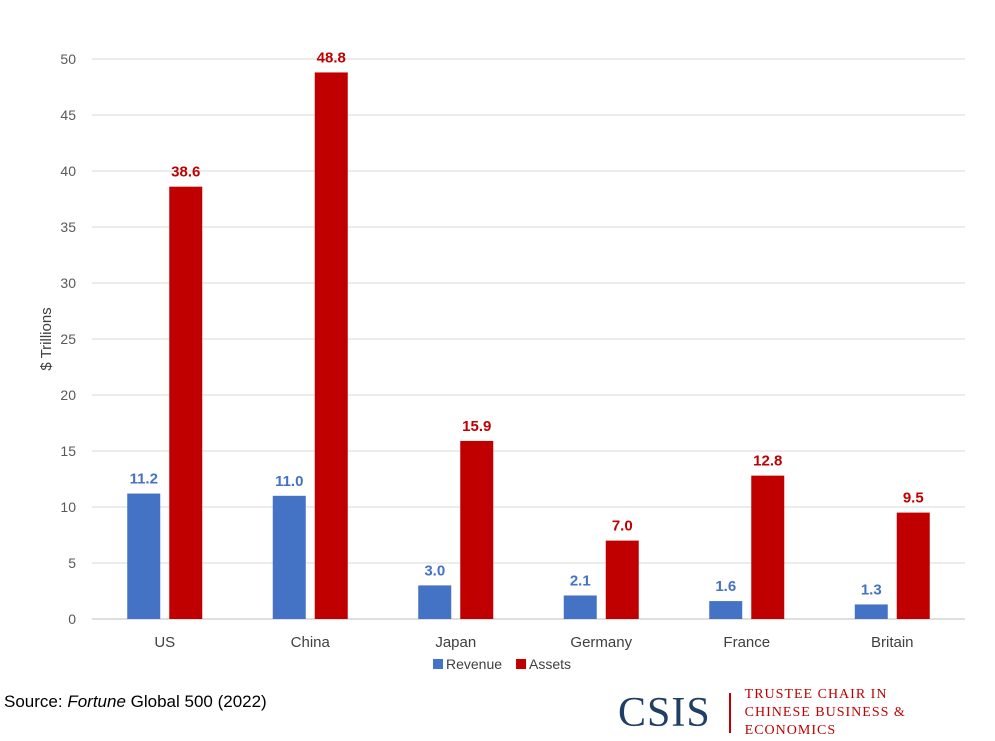  Describe the element at coordinates (289, 557) in the screenshot. I see `bar-revenue-china` at that location.